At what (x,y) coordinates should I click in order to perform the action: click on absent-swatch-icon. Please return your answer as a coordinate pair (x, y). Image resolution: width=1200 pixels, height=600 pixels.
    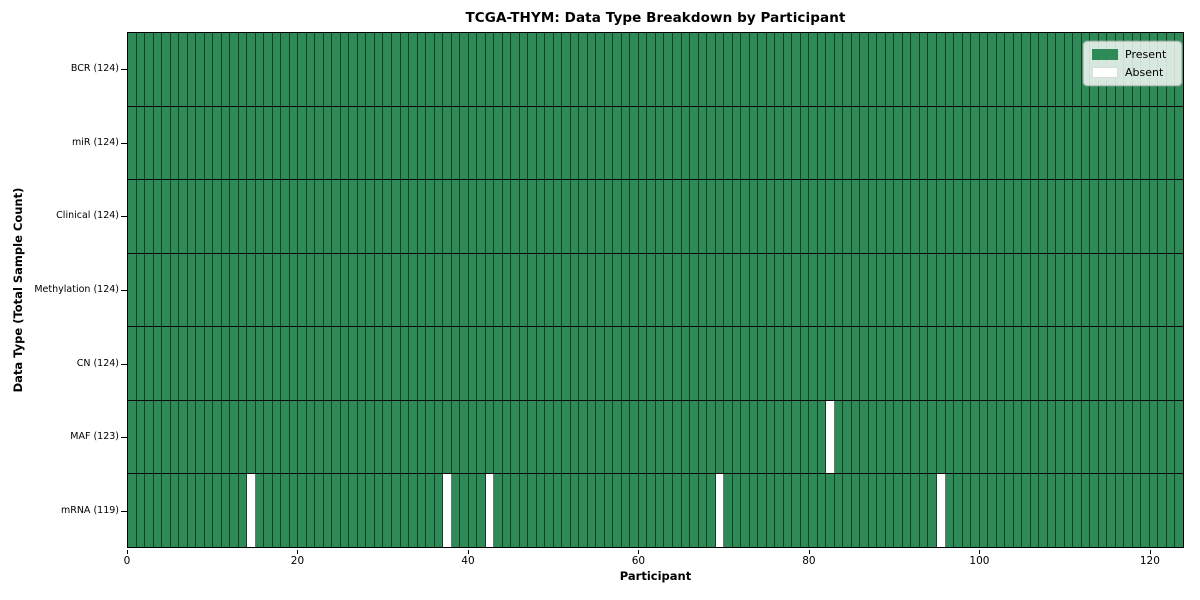
    Looking at the image, I should click on (1105, 72).